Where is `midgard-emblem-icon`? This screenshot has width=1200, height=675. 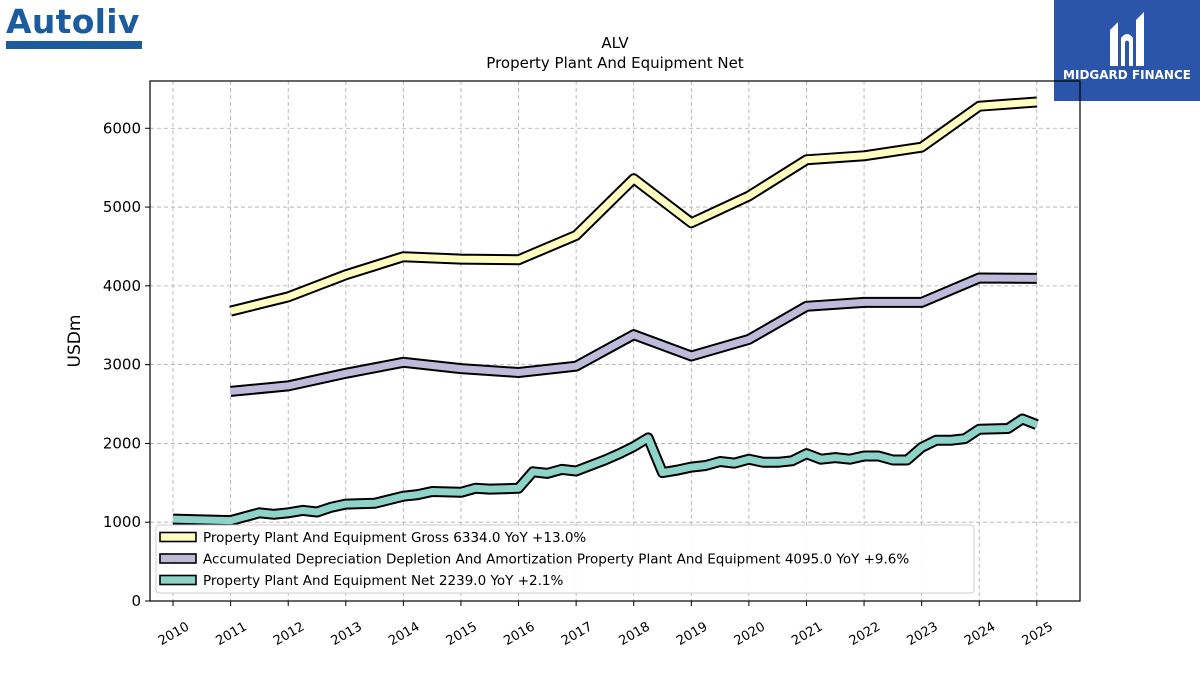 midgard-emblem-icon is located at coordinates (1127, 39).